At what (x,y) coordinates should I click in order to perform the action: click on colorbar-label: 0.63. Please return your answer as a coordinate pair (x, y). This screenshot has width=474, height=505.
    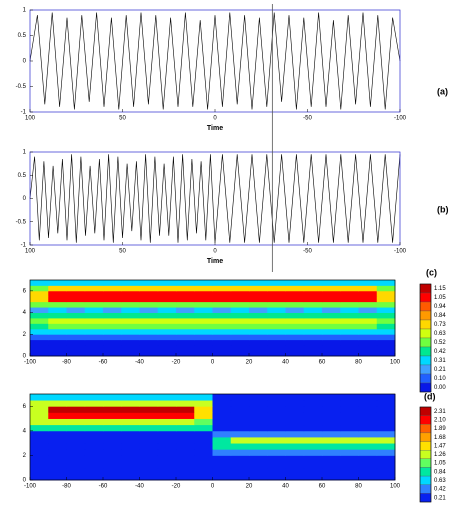
    Looking at the image, I should click on (440, 481).